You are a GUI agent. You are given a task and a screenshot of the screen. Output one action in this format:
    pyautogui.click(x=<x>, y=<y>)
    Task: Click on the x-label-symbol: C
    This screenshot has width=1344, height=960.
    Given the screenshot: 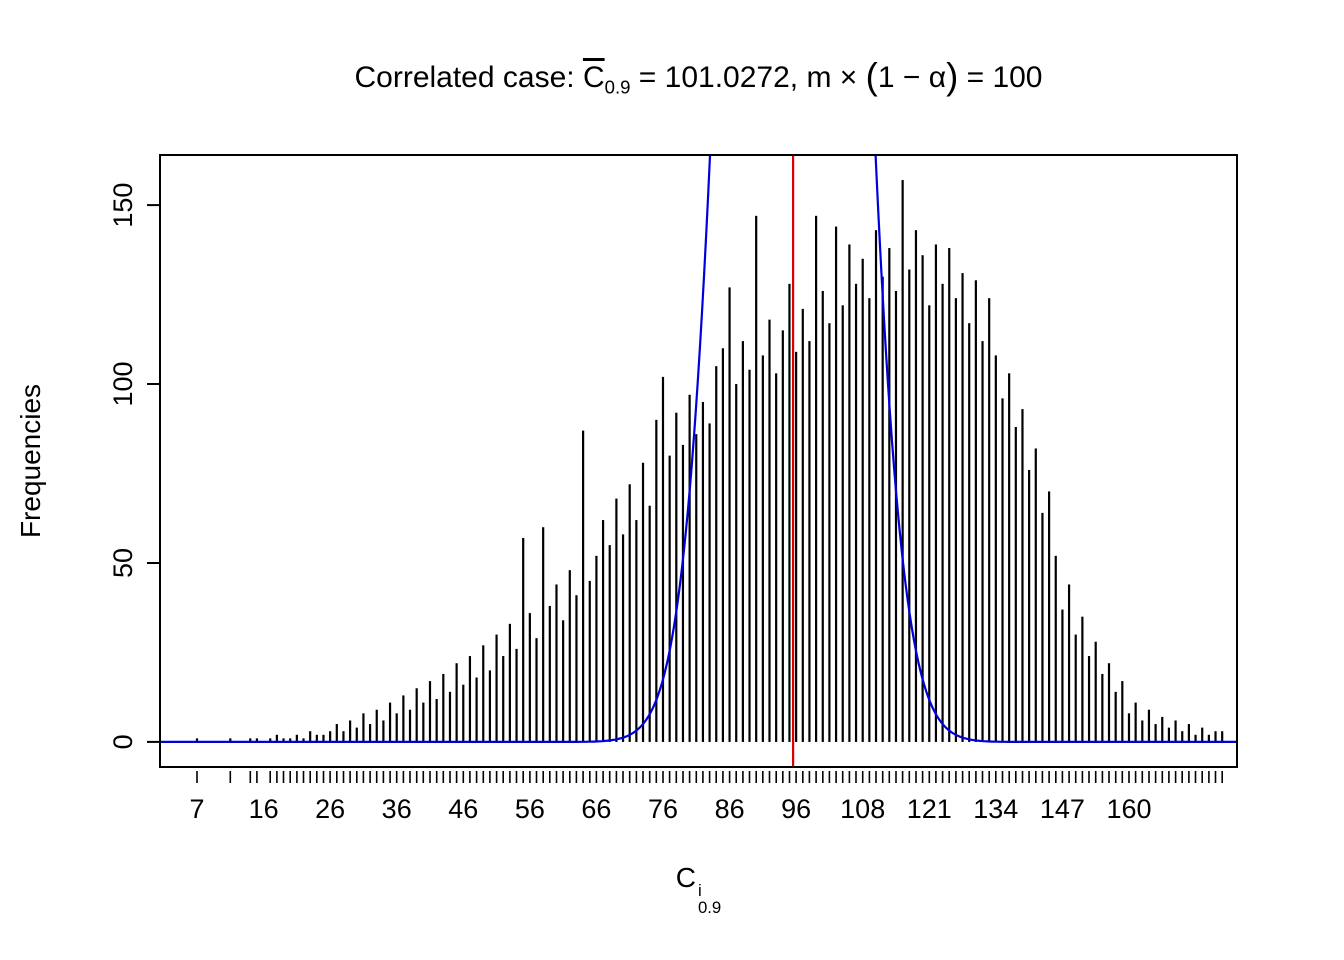 What is the action you would take?
    pyautogui.click(x=685, y=877)
    